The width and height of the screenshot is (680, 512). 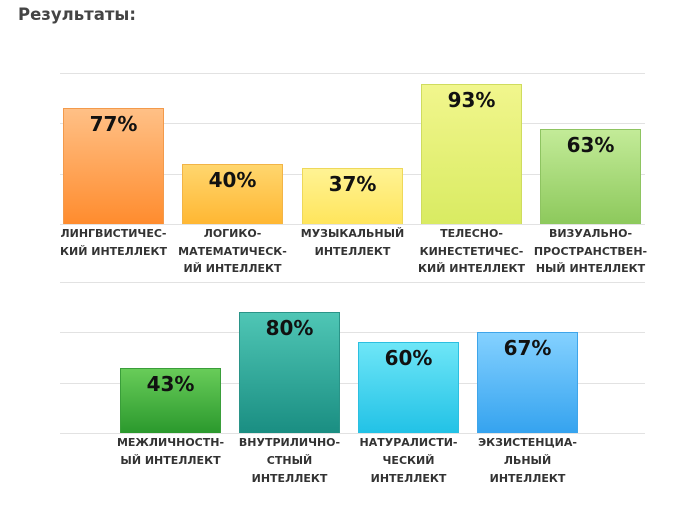 I want to click on category-label-line: ЫЙ ИНТЕЛЛЕКТ, so click(x=170, y=460).